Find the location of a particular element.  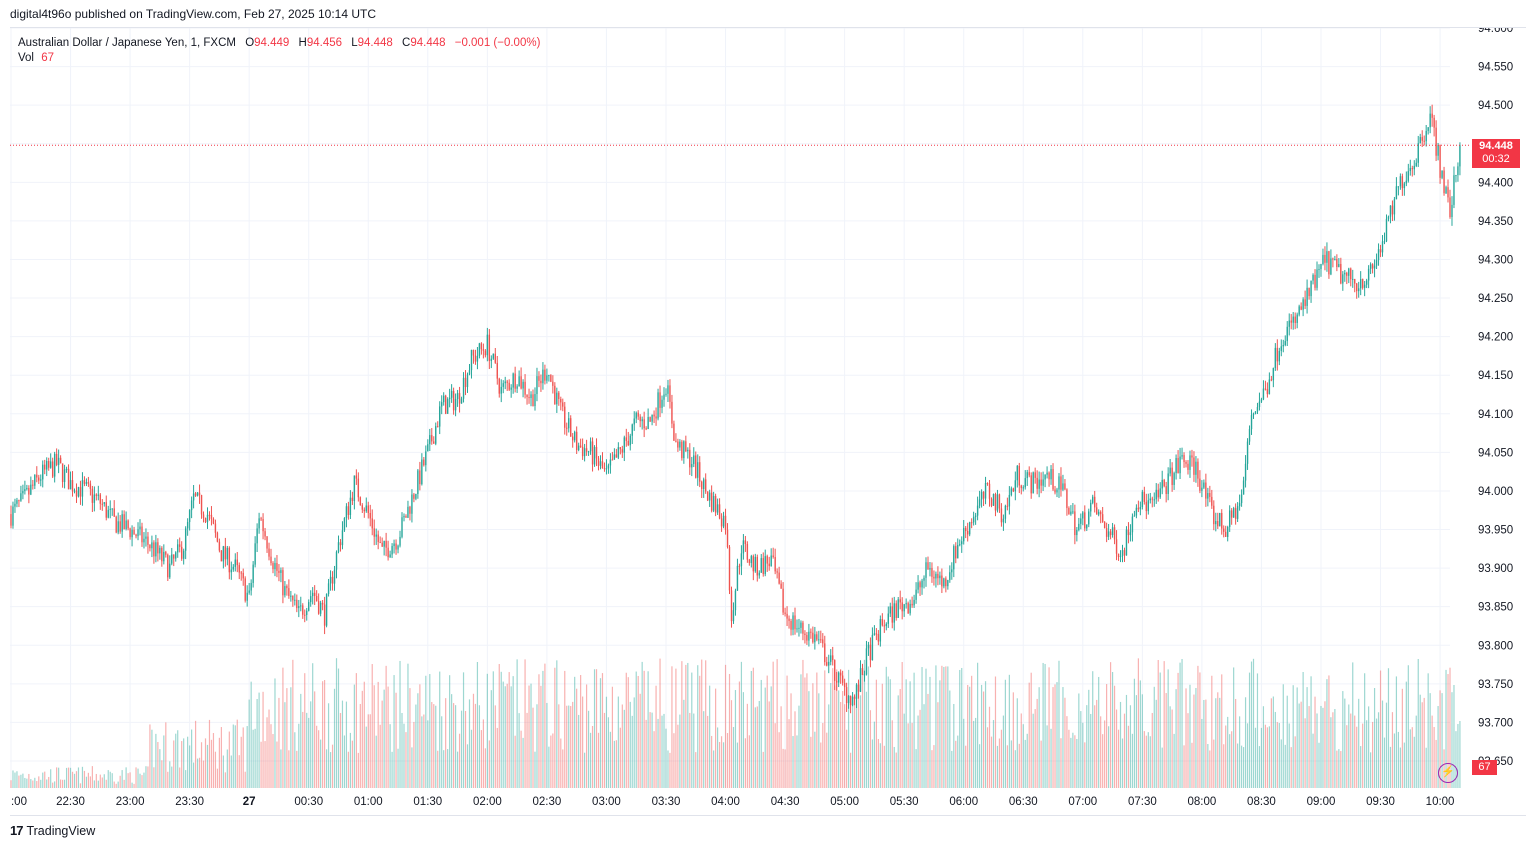

tradingview-brand: 17 TradingView is located at coordinates (52, 830).